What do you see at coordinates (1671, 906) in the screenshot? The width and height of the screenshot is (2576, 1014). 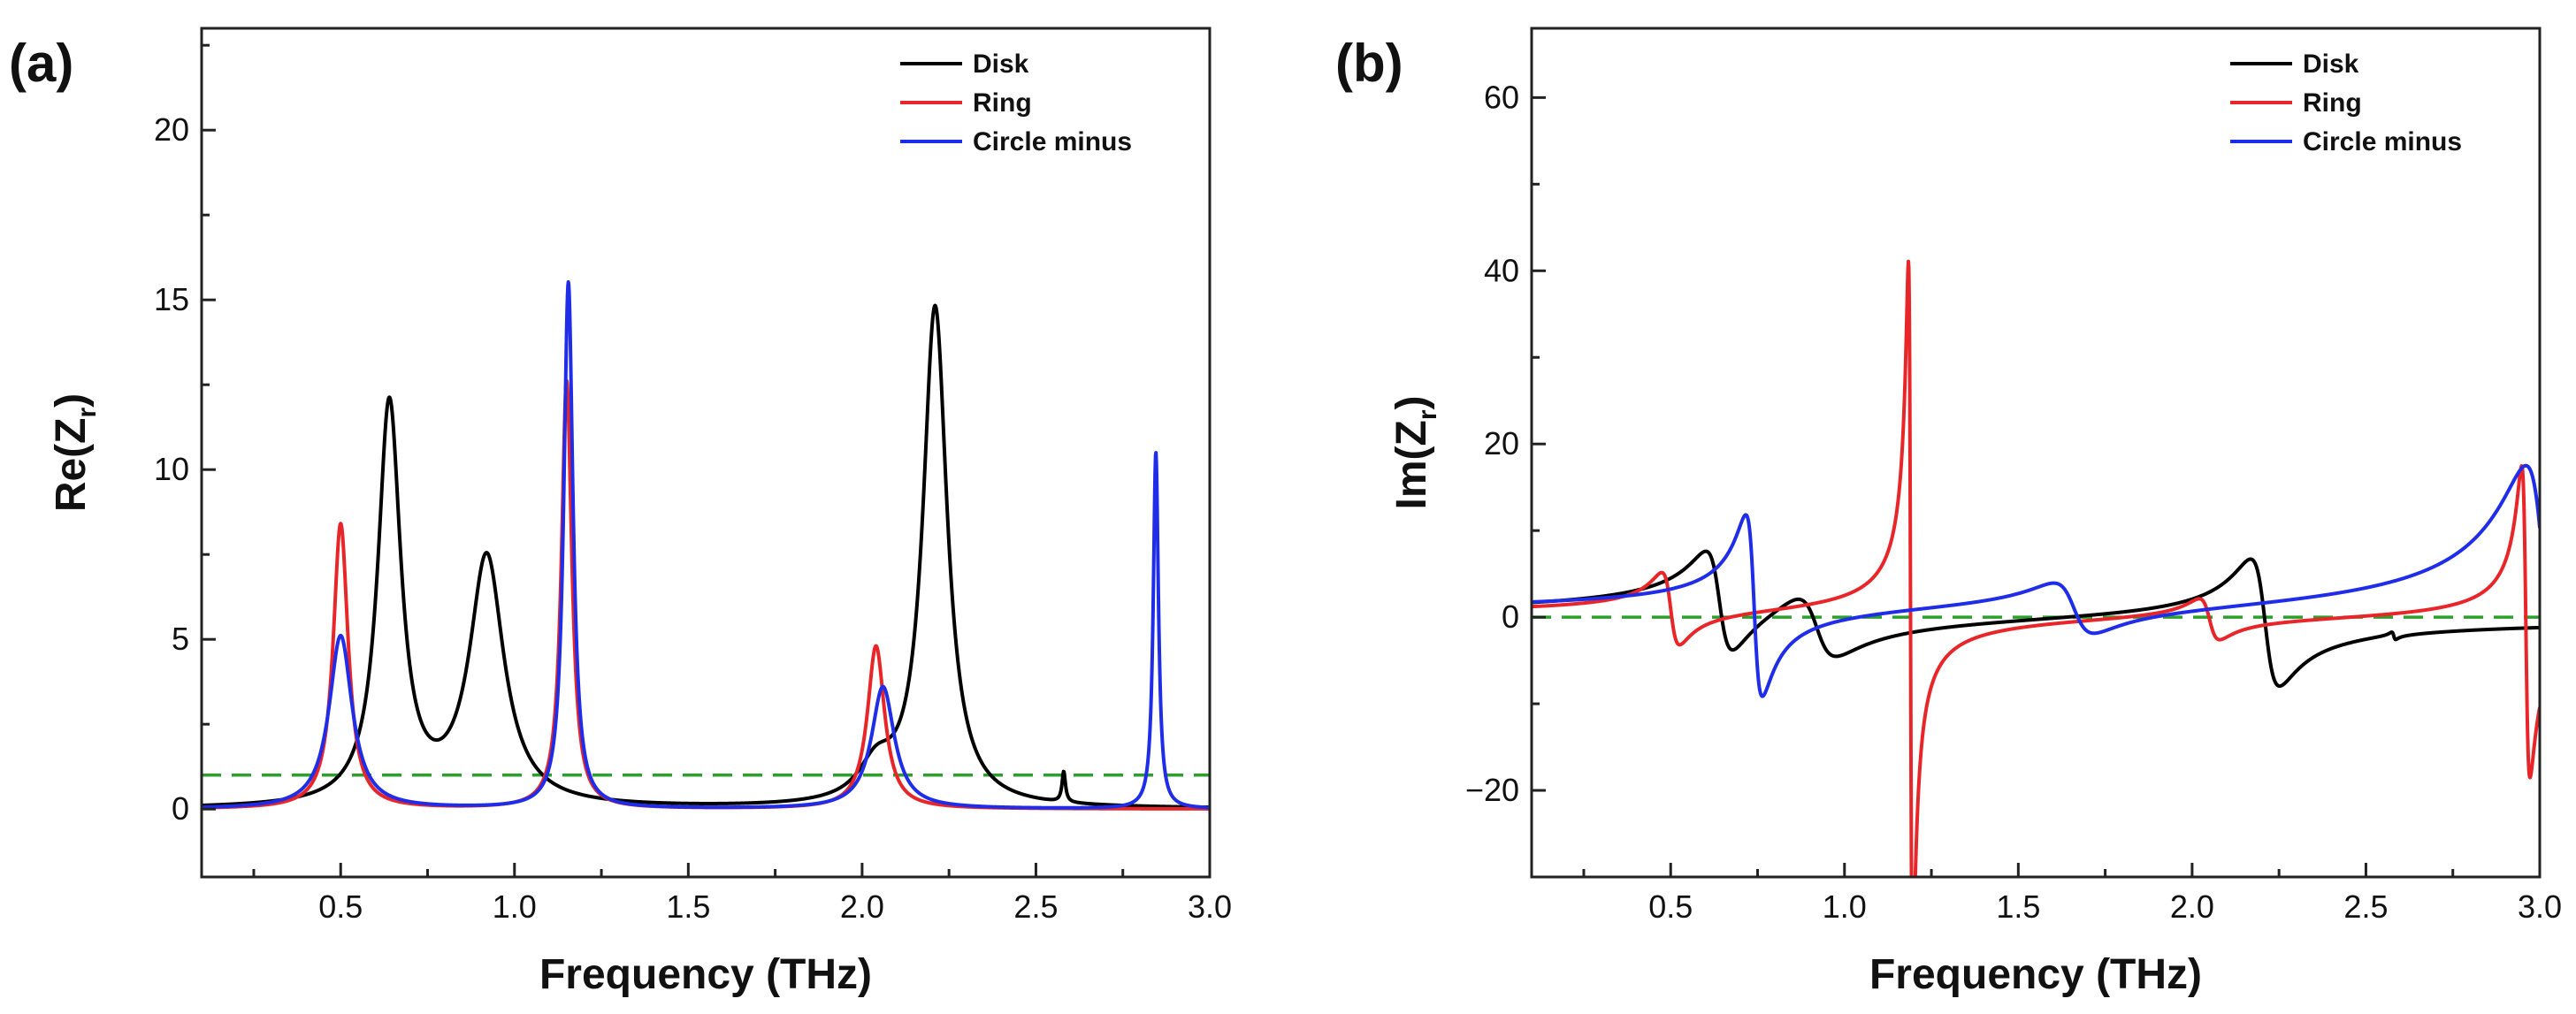 I see `panel-b-xtick-label: 0.5` at bounding box center [1671, 906].